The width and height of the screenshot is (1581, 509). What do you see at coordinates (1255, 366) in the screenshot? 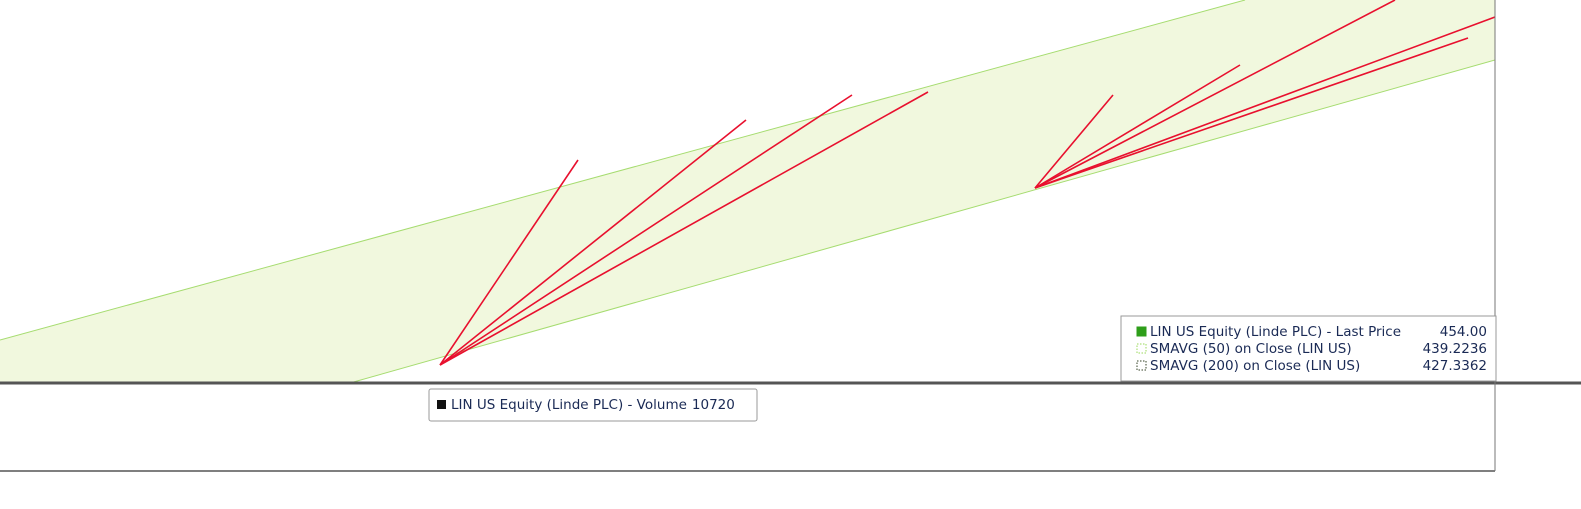
I see `legend-label: SMAVG (200) on Close (LIN US)` at bounding box center [1255, 366].